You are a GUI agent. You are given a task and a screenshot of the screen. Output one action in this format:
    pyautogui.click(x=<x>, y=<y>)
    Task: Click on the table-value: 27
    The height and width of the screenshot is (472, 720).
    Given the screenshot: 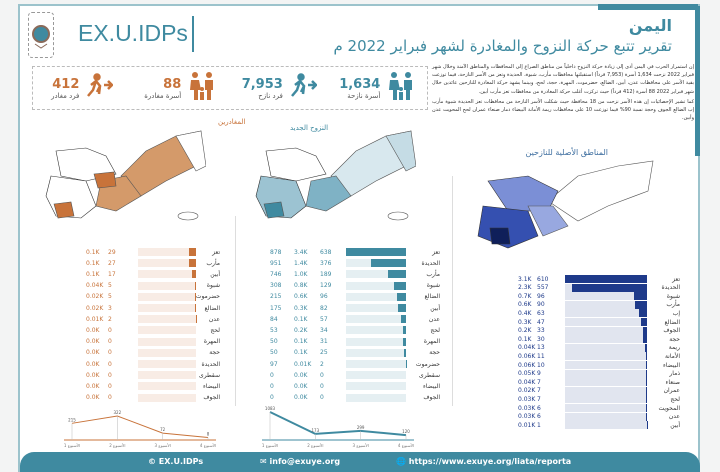 What is the action you would take?
    pyautogui.click(x=112, y=263)
    